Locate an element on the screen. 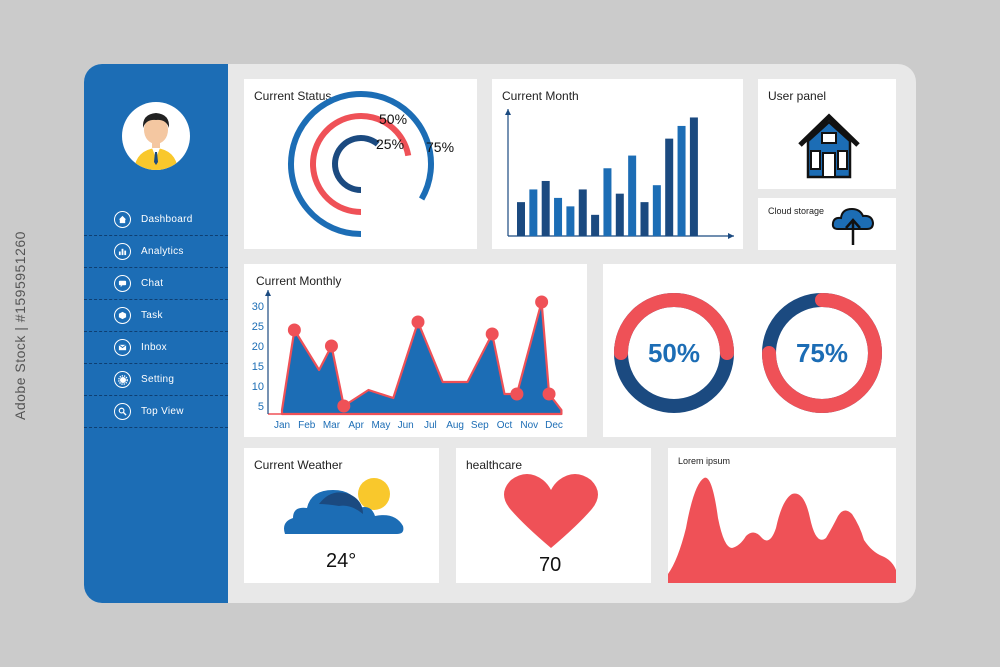 This screenshot has height=667, width=1000. user-panel-card: User panel is located at coordinates (827, 134).